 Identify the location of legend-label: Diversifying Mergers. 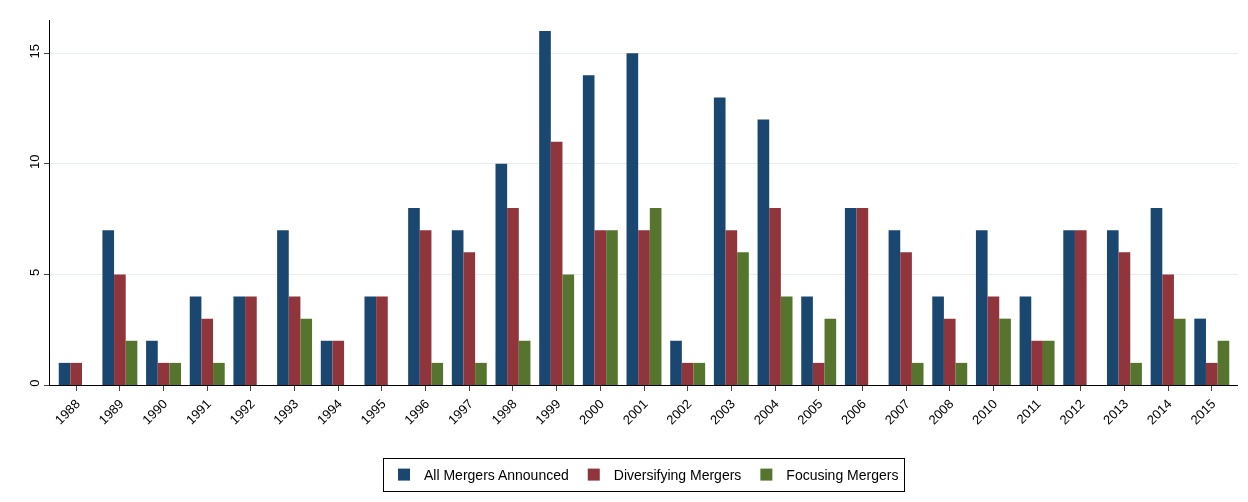
(677, 475).